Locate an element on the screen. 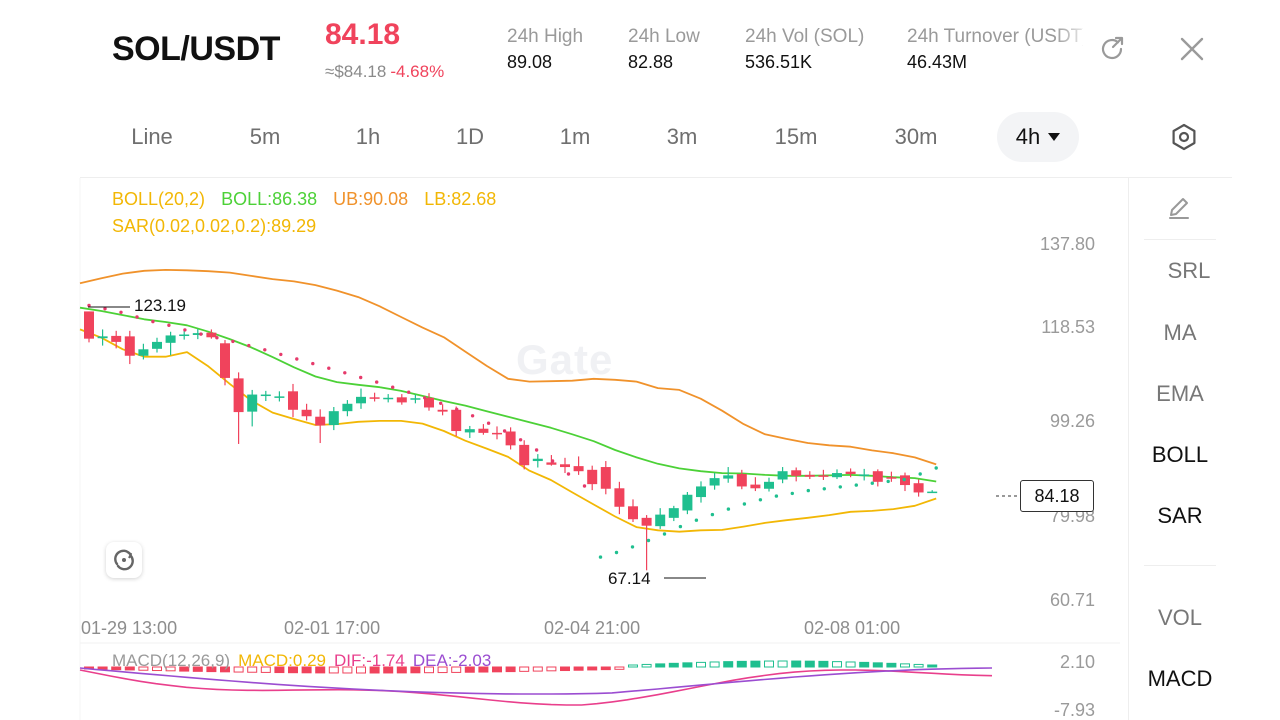 The image size is (1280, 720). y-axis-label: 99.26 is located at coordinates (1072, 421).